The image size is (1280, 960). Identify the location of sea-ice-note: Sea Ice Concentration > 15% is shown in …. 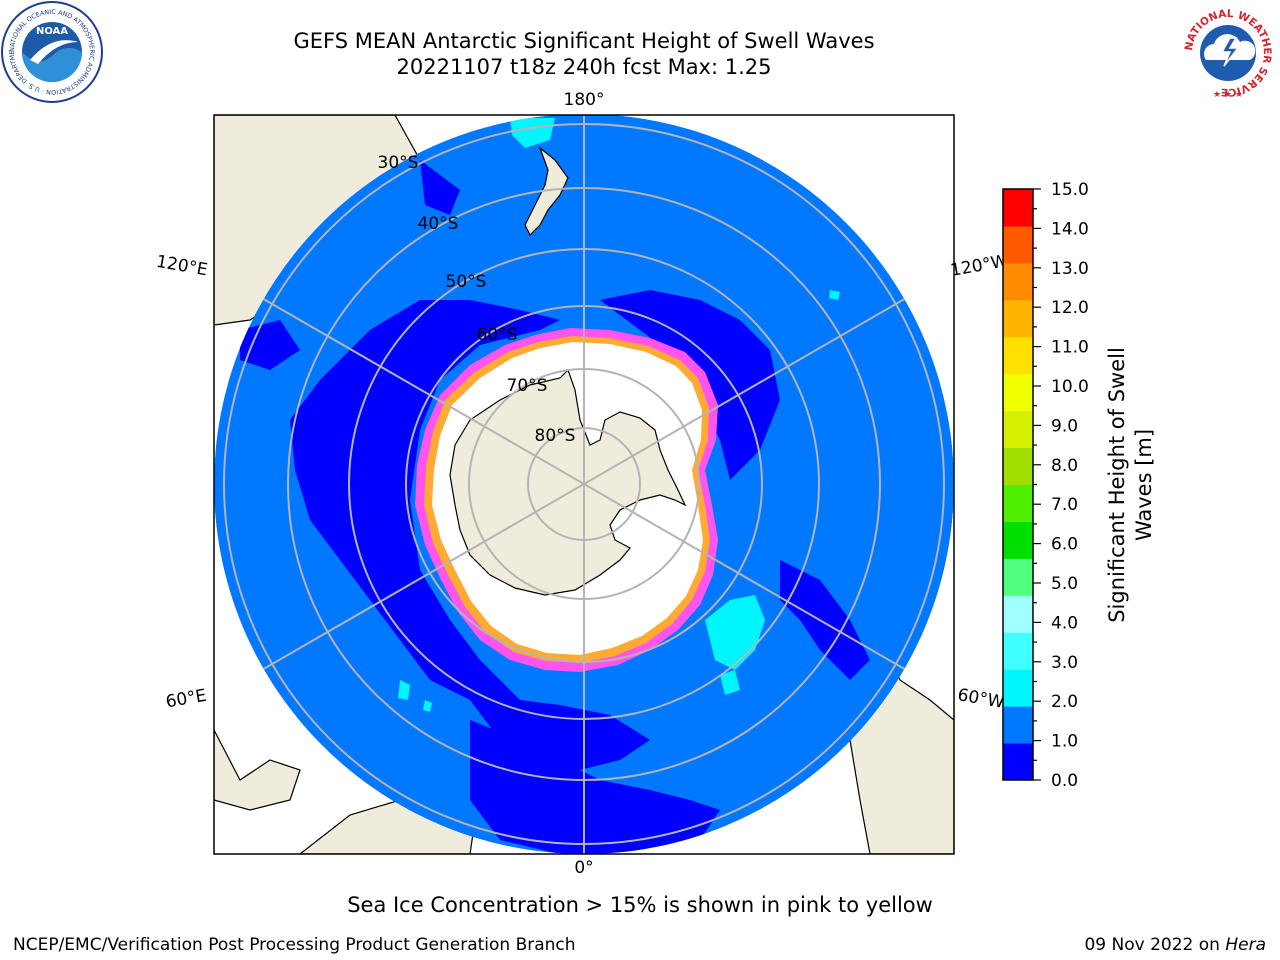
(640, 905).